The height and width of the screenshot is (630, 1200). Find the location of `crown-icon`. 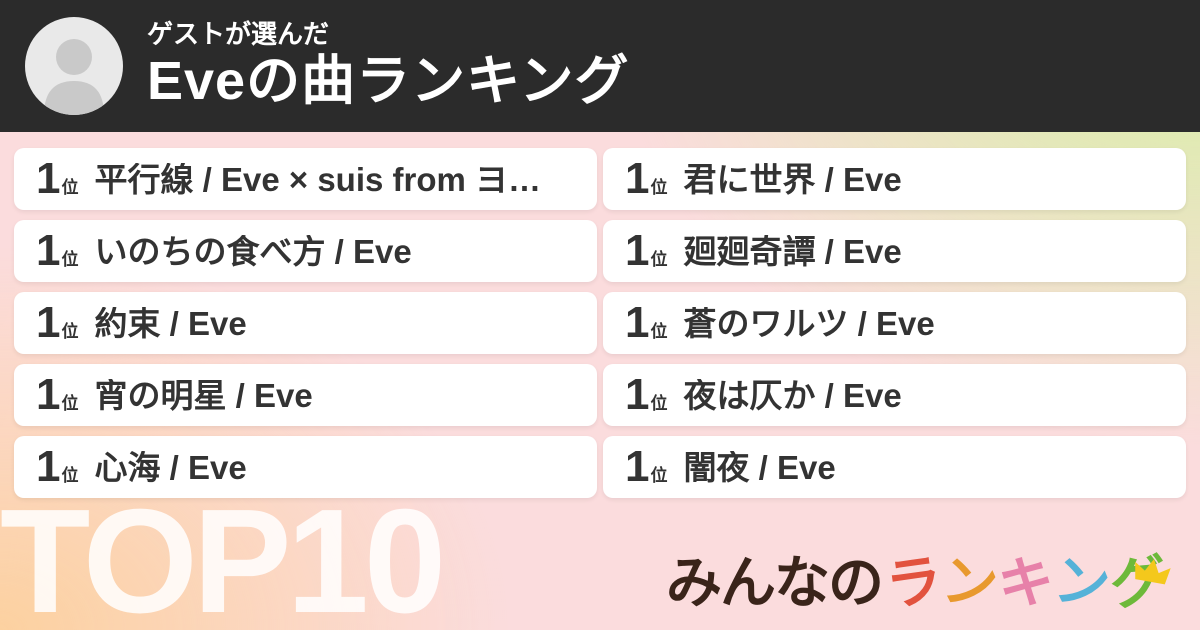

crown-icon is located at coordinates (1153, 565).